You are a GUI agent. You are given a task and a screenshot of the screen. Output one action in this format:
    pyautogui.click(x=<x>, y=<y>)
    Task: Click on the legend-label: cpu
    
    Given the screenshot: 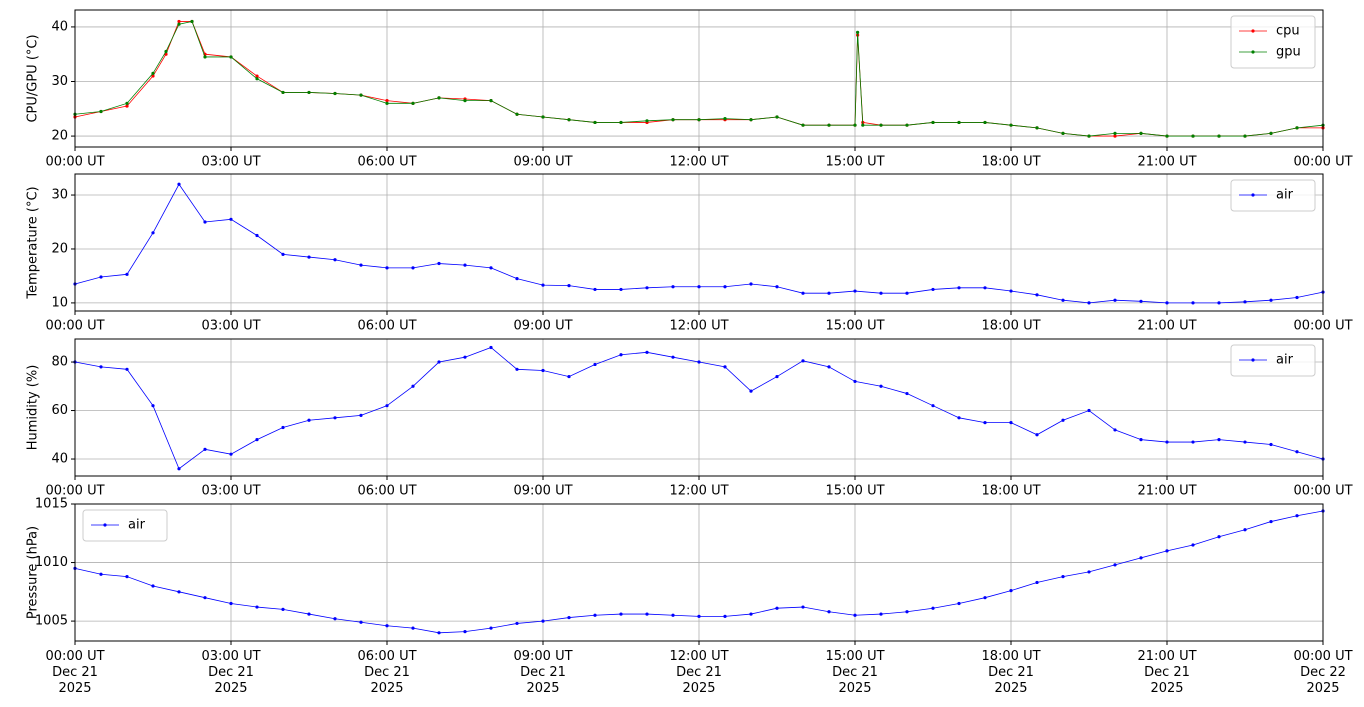 What is the action you would take?
    pyautogui.click(x=1288, y=31)
    